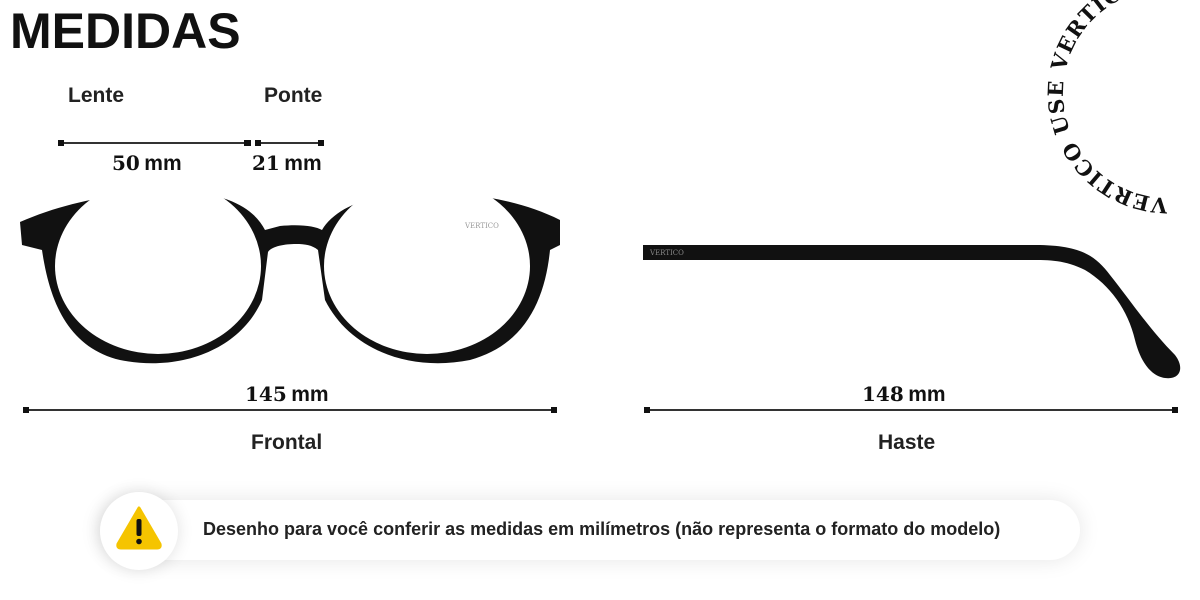  I want to click on frontal-caption: Frontal, so click(287, 442).